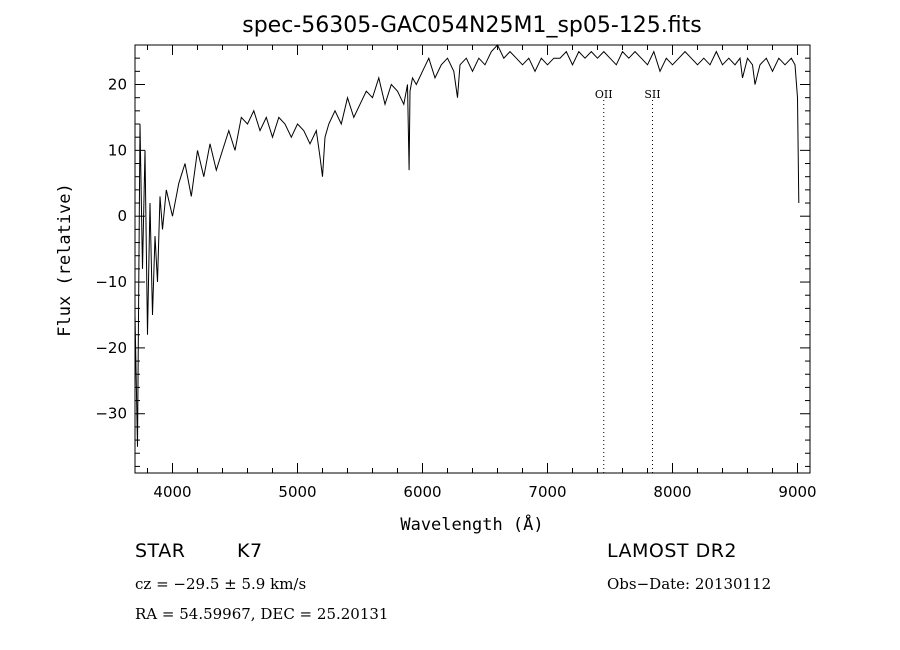 The image size is (900, 650). Describe the element at coordinates (672, 492) in the screenshot. I see `x-tick-label: 8000` at that location.